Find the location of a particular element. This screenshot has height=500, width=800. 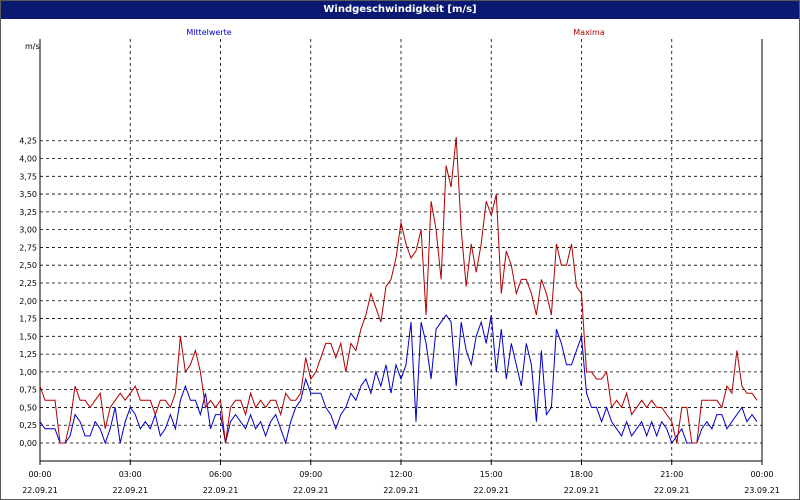

x-tick-date: 23.09.21 is located at coordinates (762, 490).